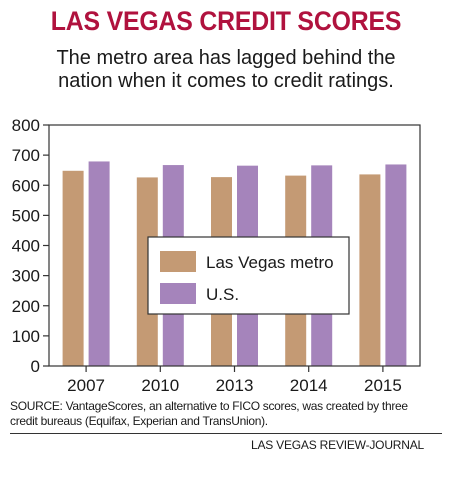 Image resolution: width=452 pixels, height=480 pixels. What do you see at coordinates (160, 385) in the screenshot?
I see `x-tick-label: 2010` at bounding box center [160, 385].